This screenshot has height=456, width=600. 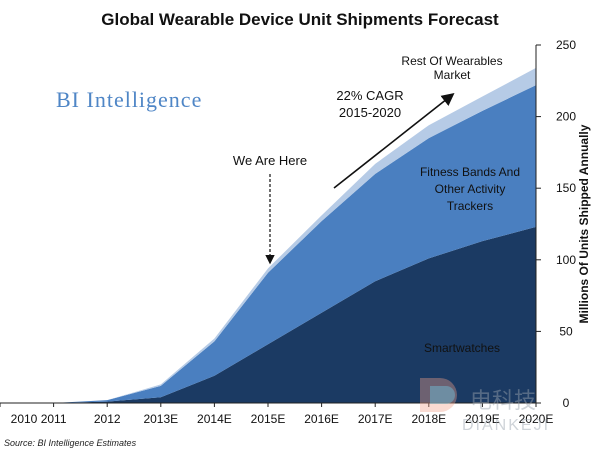 What do you see at coordinates (70, 443) in the screenshot?
I see `source-note: Source: BI Intelligence Estimates` at bounding box center [70, 443].